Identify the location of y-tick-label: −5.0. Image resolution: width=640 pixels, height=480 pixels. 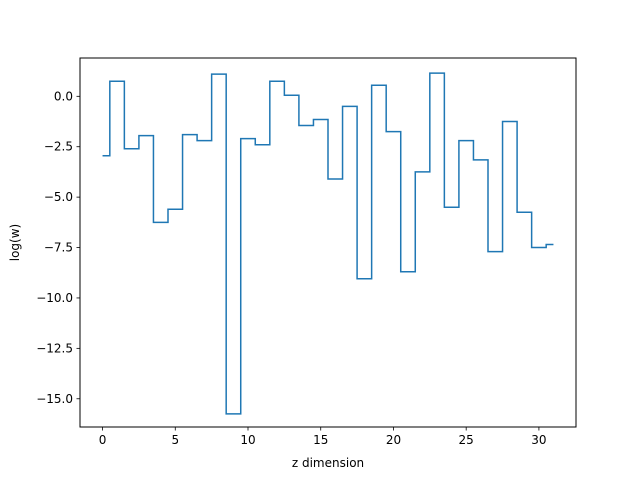
(58, 197).